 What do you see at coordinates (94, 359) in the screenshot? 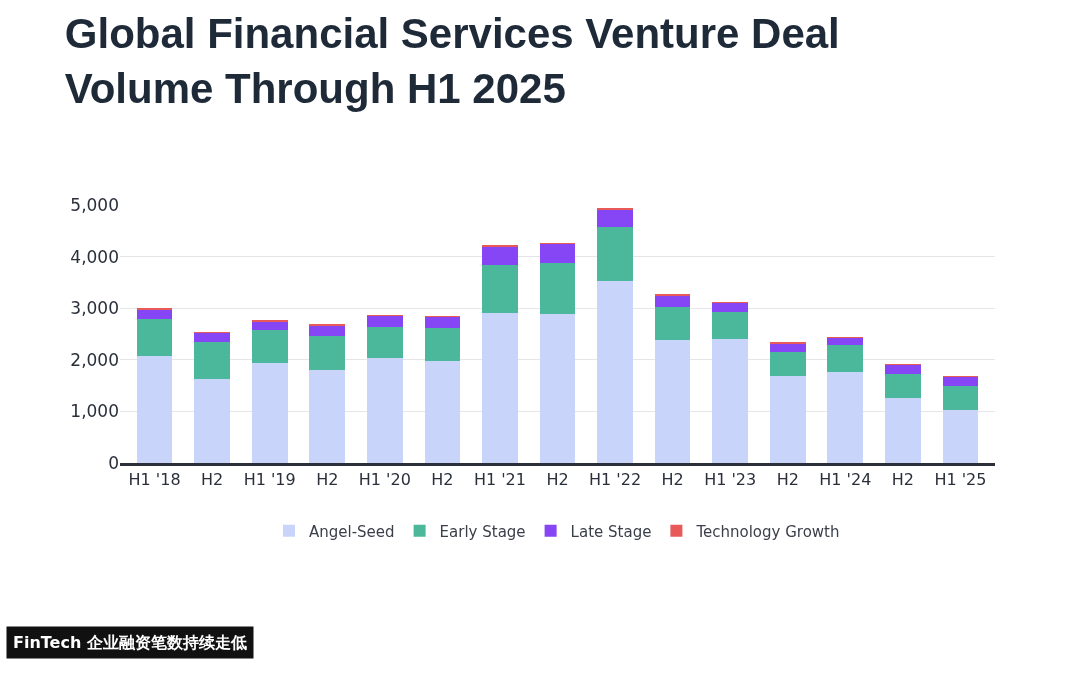
I see `y-tick-label: 2,000` at bounding box center [94, 359].